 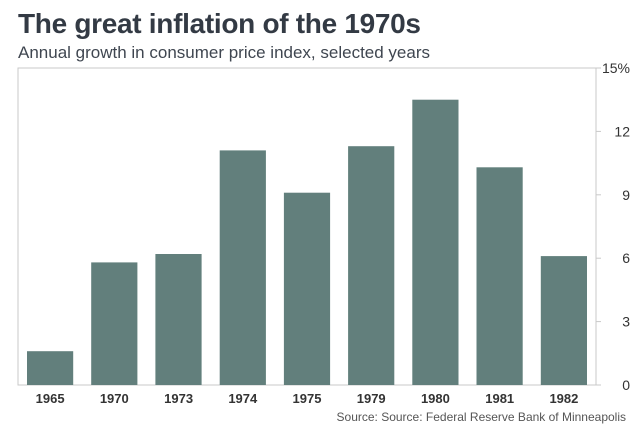 I want to click on y-tick-label: 12, so click(x=622, y=131).